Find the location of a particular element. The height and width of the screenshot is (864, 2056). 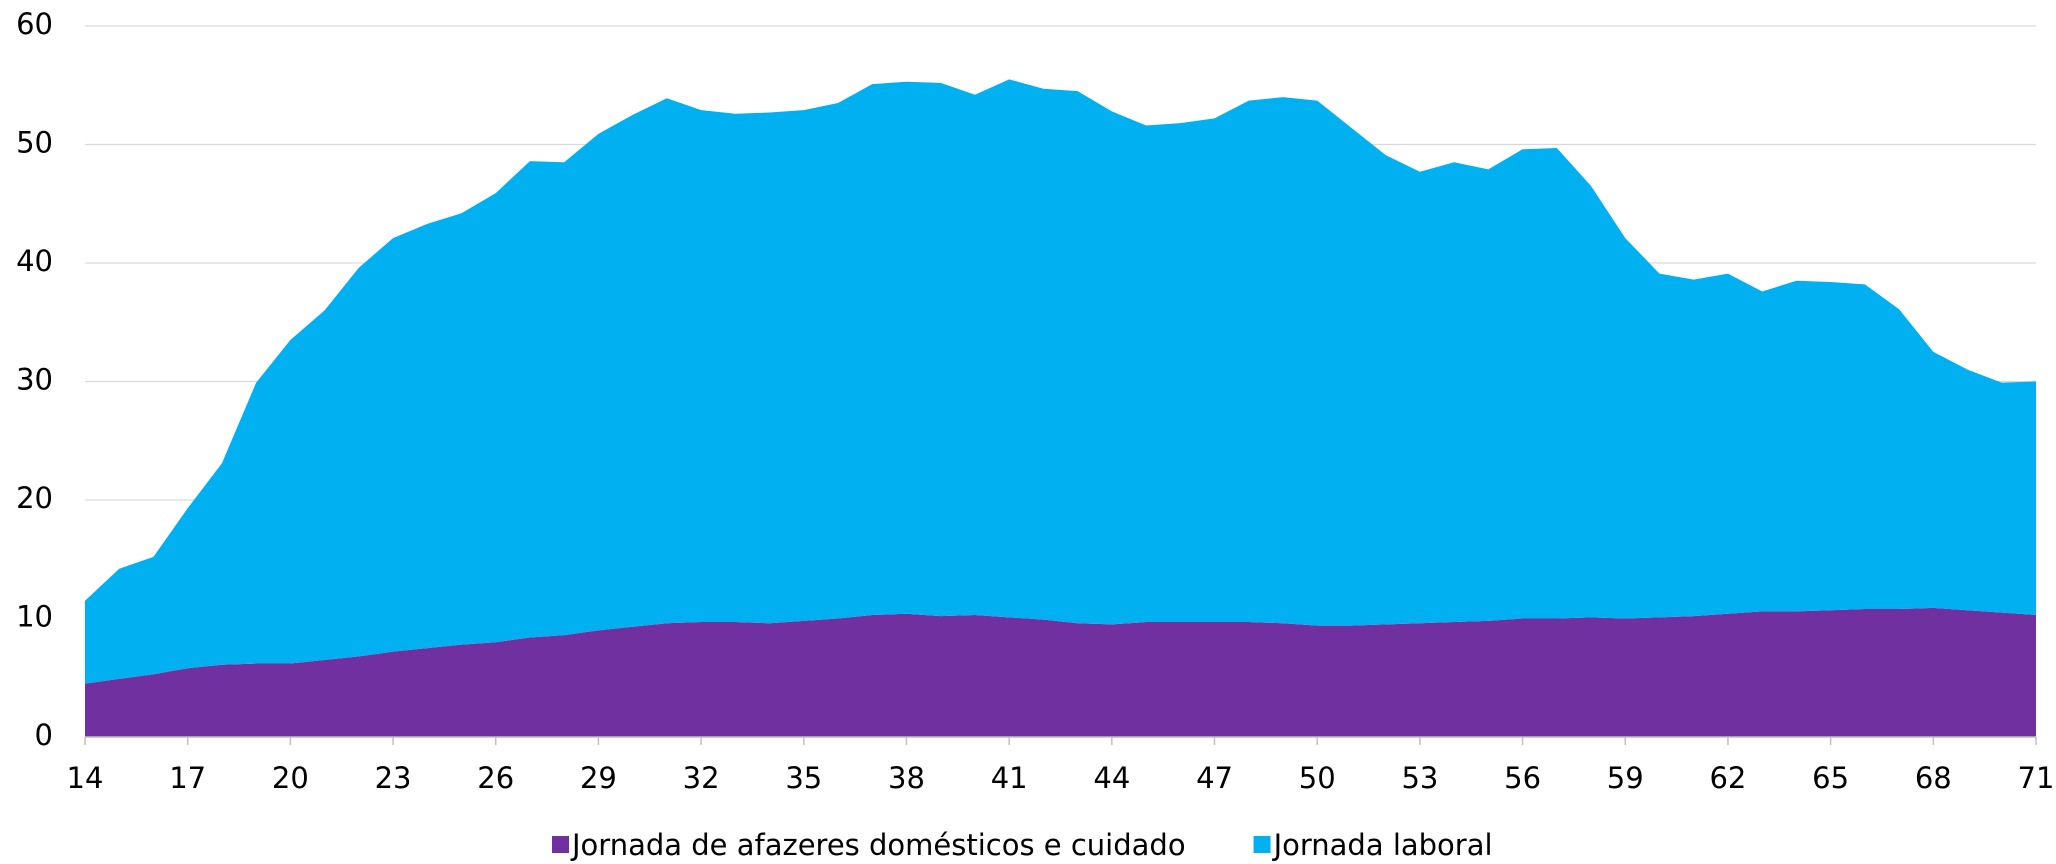

x-tick-label: 44 is located at coordinates (1111, 778).